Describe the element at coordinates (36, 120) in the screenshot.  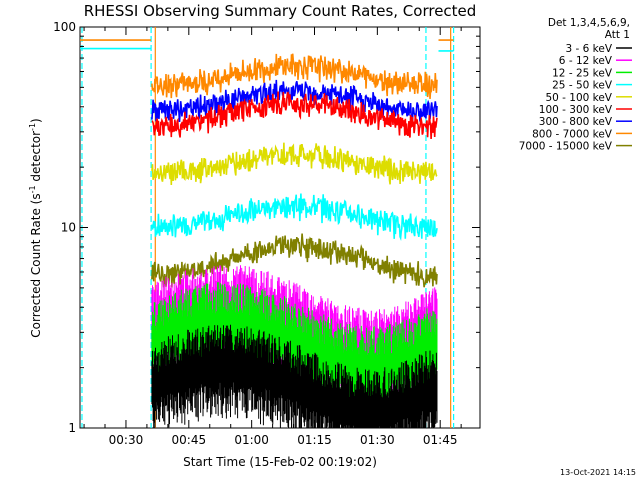
I see `y-axis-label-end: )` at that location.